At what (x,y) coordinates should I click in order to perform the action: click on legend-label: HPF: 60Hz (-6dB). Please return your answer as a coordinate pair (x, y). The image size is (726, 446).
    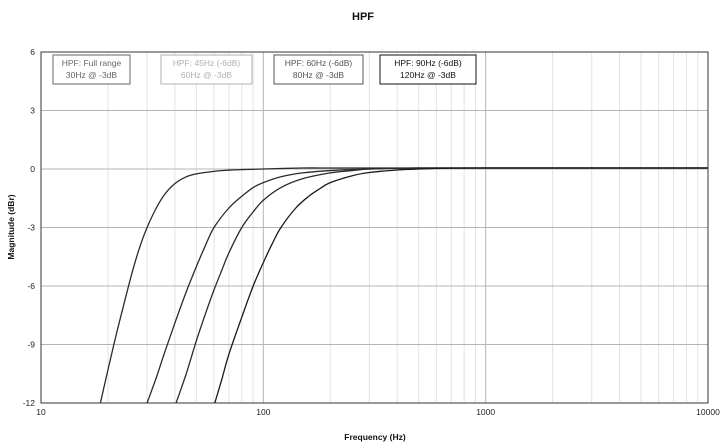
    Looking at the image, I should click on (319, 63).